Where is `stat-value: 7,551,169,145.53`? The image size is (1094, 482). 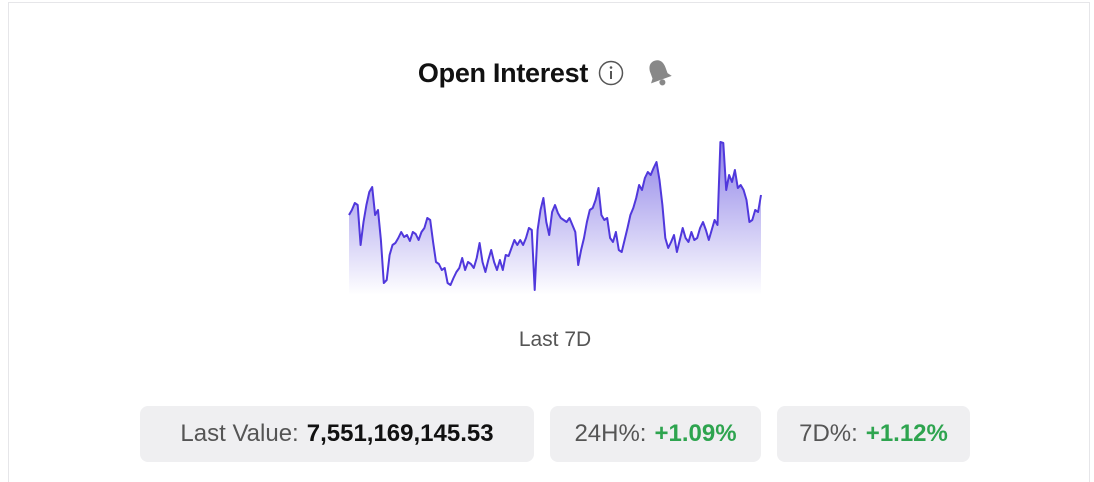
stat-value: 7,551,169,145.53 is located at coordinates (400, 433).